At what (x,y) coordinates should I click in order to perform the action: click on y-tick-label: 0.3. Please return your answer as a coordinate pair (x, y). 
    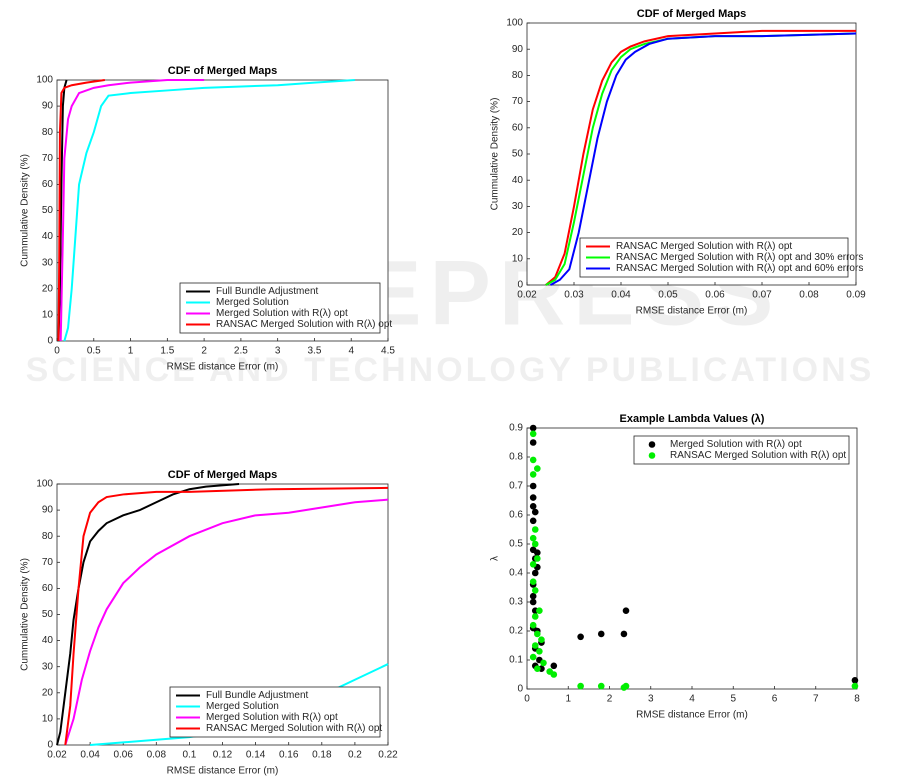
    Looking at the image, I should click on (516, 602).